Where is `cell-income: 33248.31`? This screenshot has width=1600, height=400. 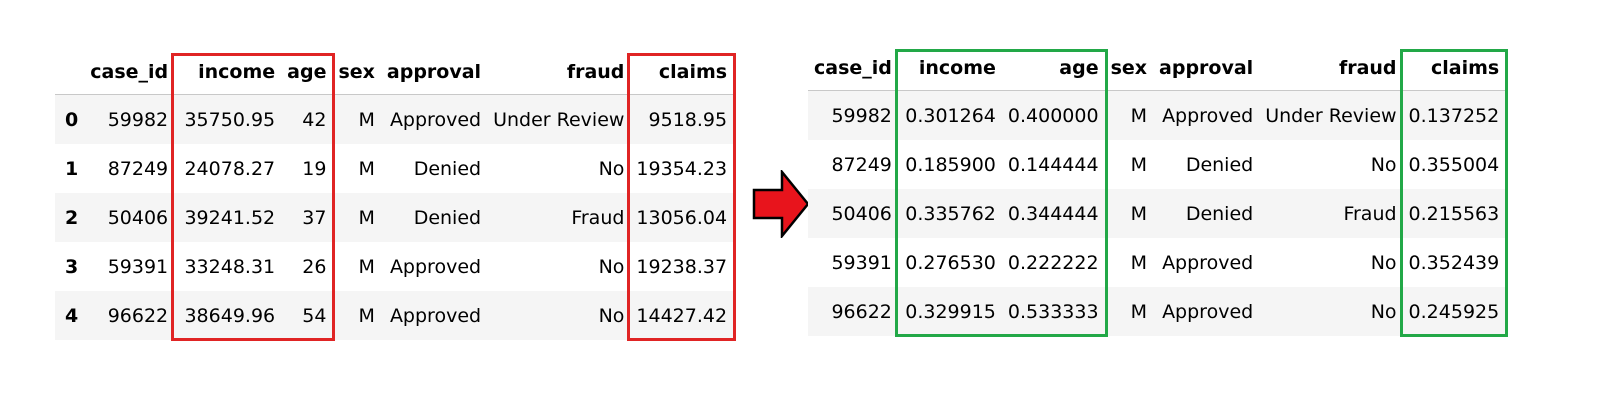
cell-income: 33248.31 is located at coordinates (230, 266).